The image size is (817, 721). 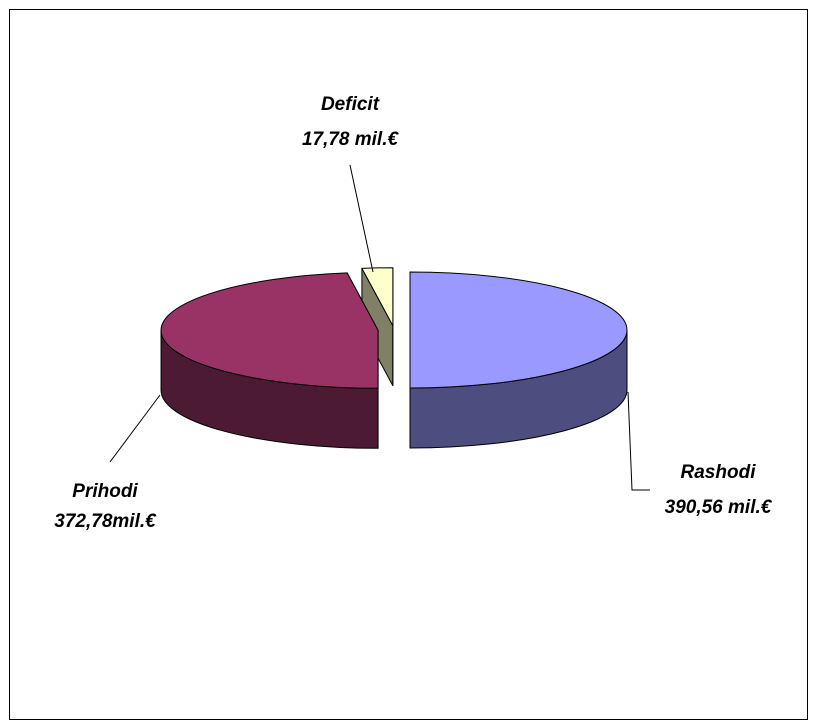 I want to click on slice-label: Deficit, so click(x=350, y=104).